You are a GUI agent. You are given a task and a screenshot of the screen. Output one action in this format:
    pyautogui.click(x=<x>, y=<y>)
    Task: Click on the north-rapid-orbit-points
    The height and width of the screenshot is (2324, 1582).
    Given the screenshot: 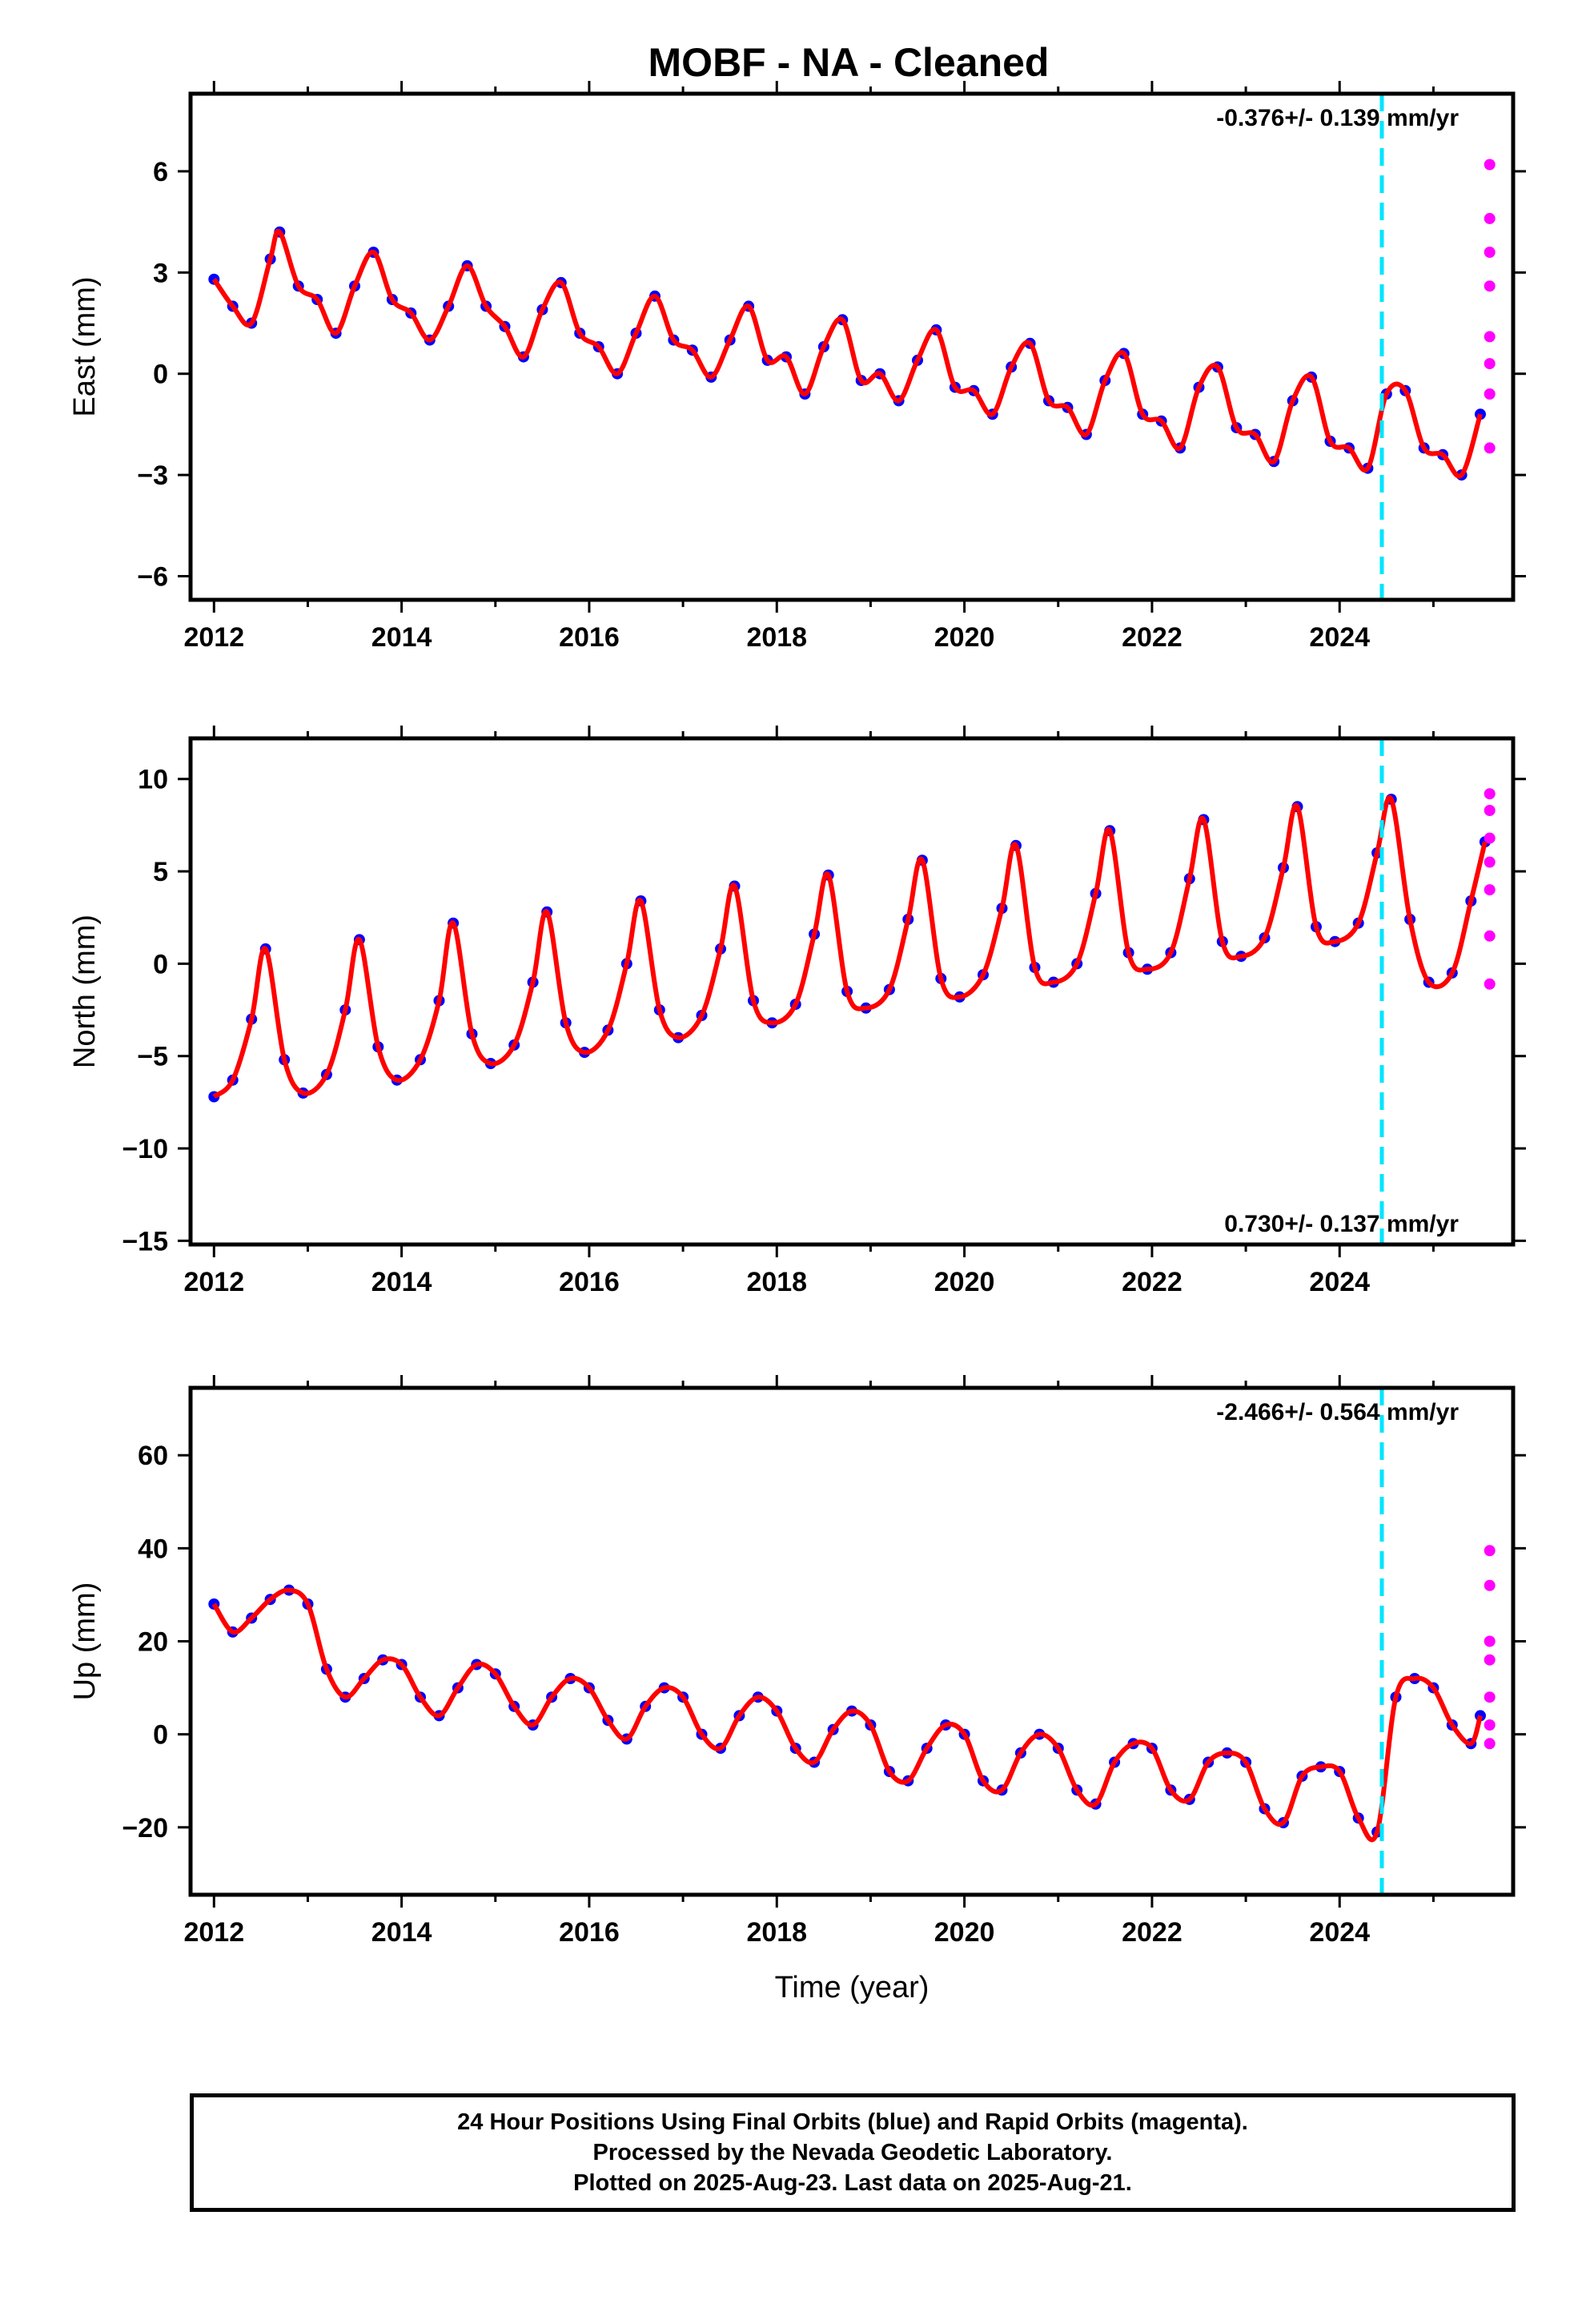 What is the action you would take?
    pyautogui.click(x=1490, y=889)
    